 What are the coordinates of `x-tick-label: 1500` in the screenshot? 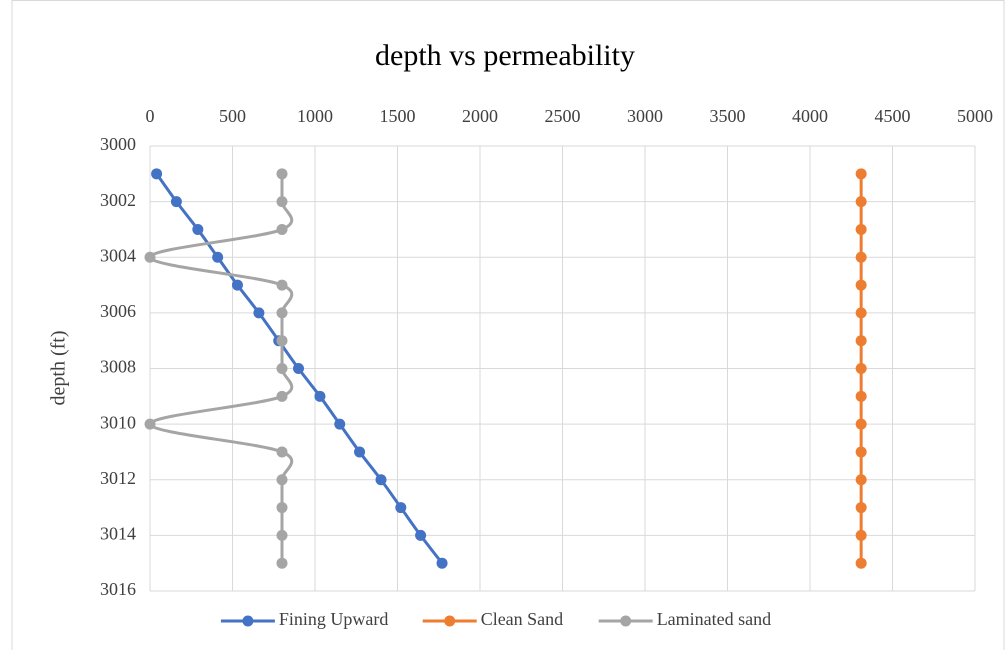 It's located at (398, 116).